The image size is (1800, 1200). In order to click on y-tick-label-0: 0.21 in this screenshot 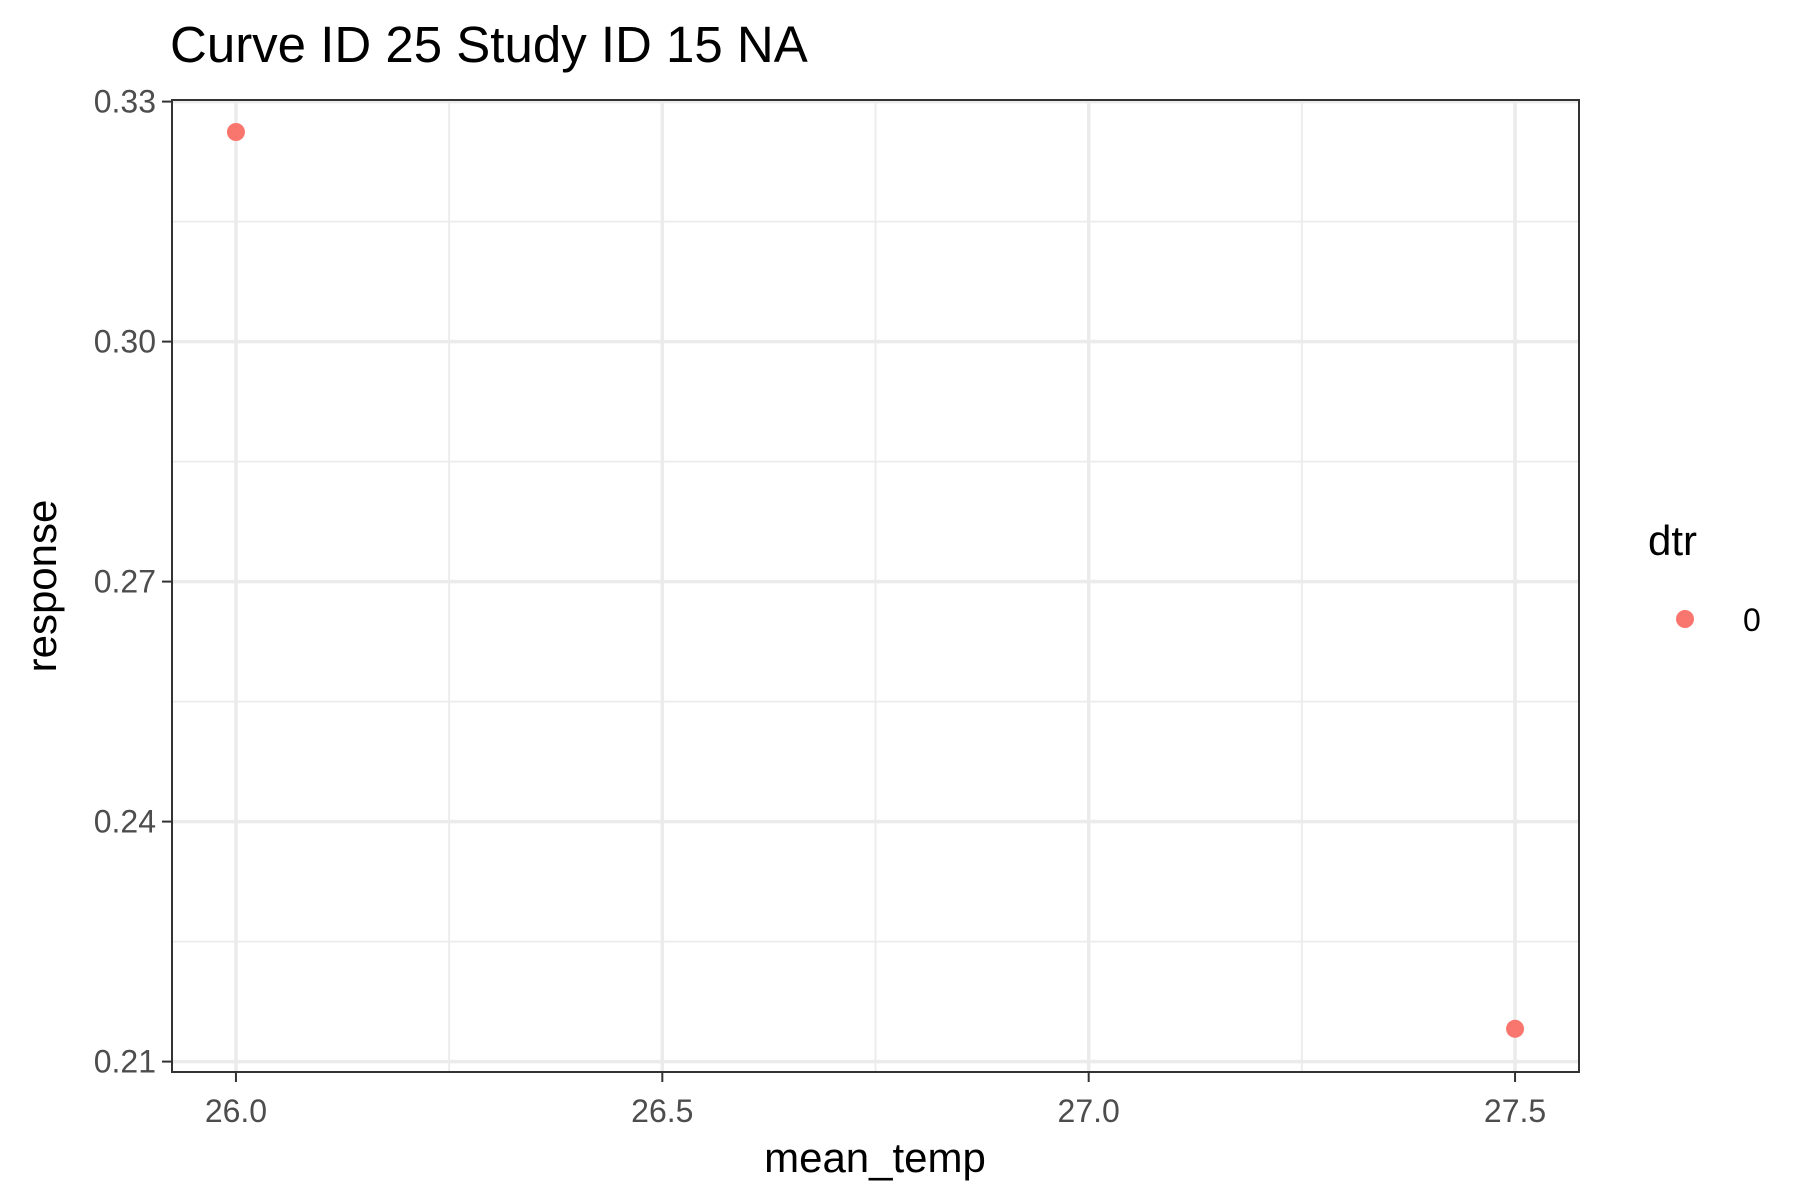, I will do `click(125, 1062)`.